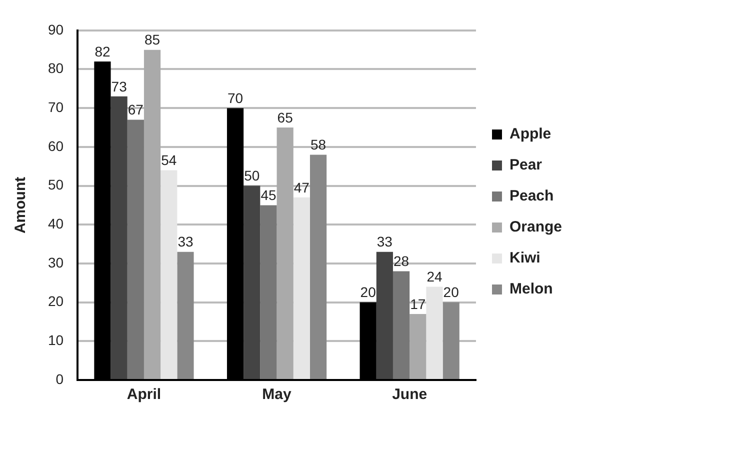  I want to click on data-label: 24, so click(434, 276).